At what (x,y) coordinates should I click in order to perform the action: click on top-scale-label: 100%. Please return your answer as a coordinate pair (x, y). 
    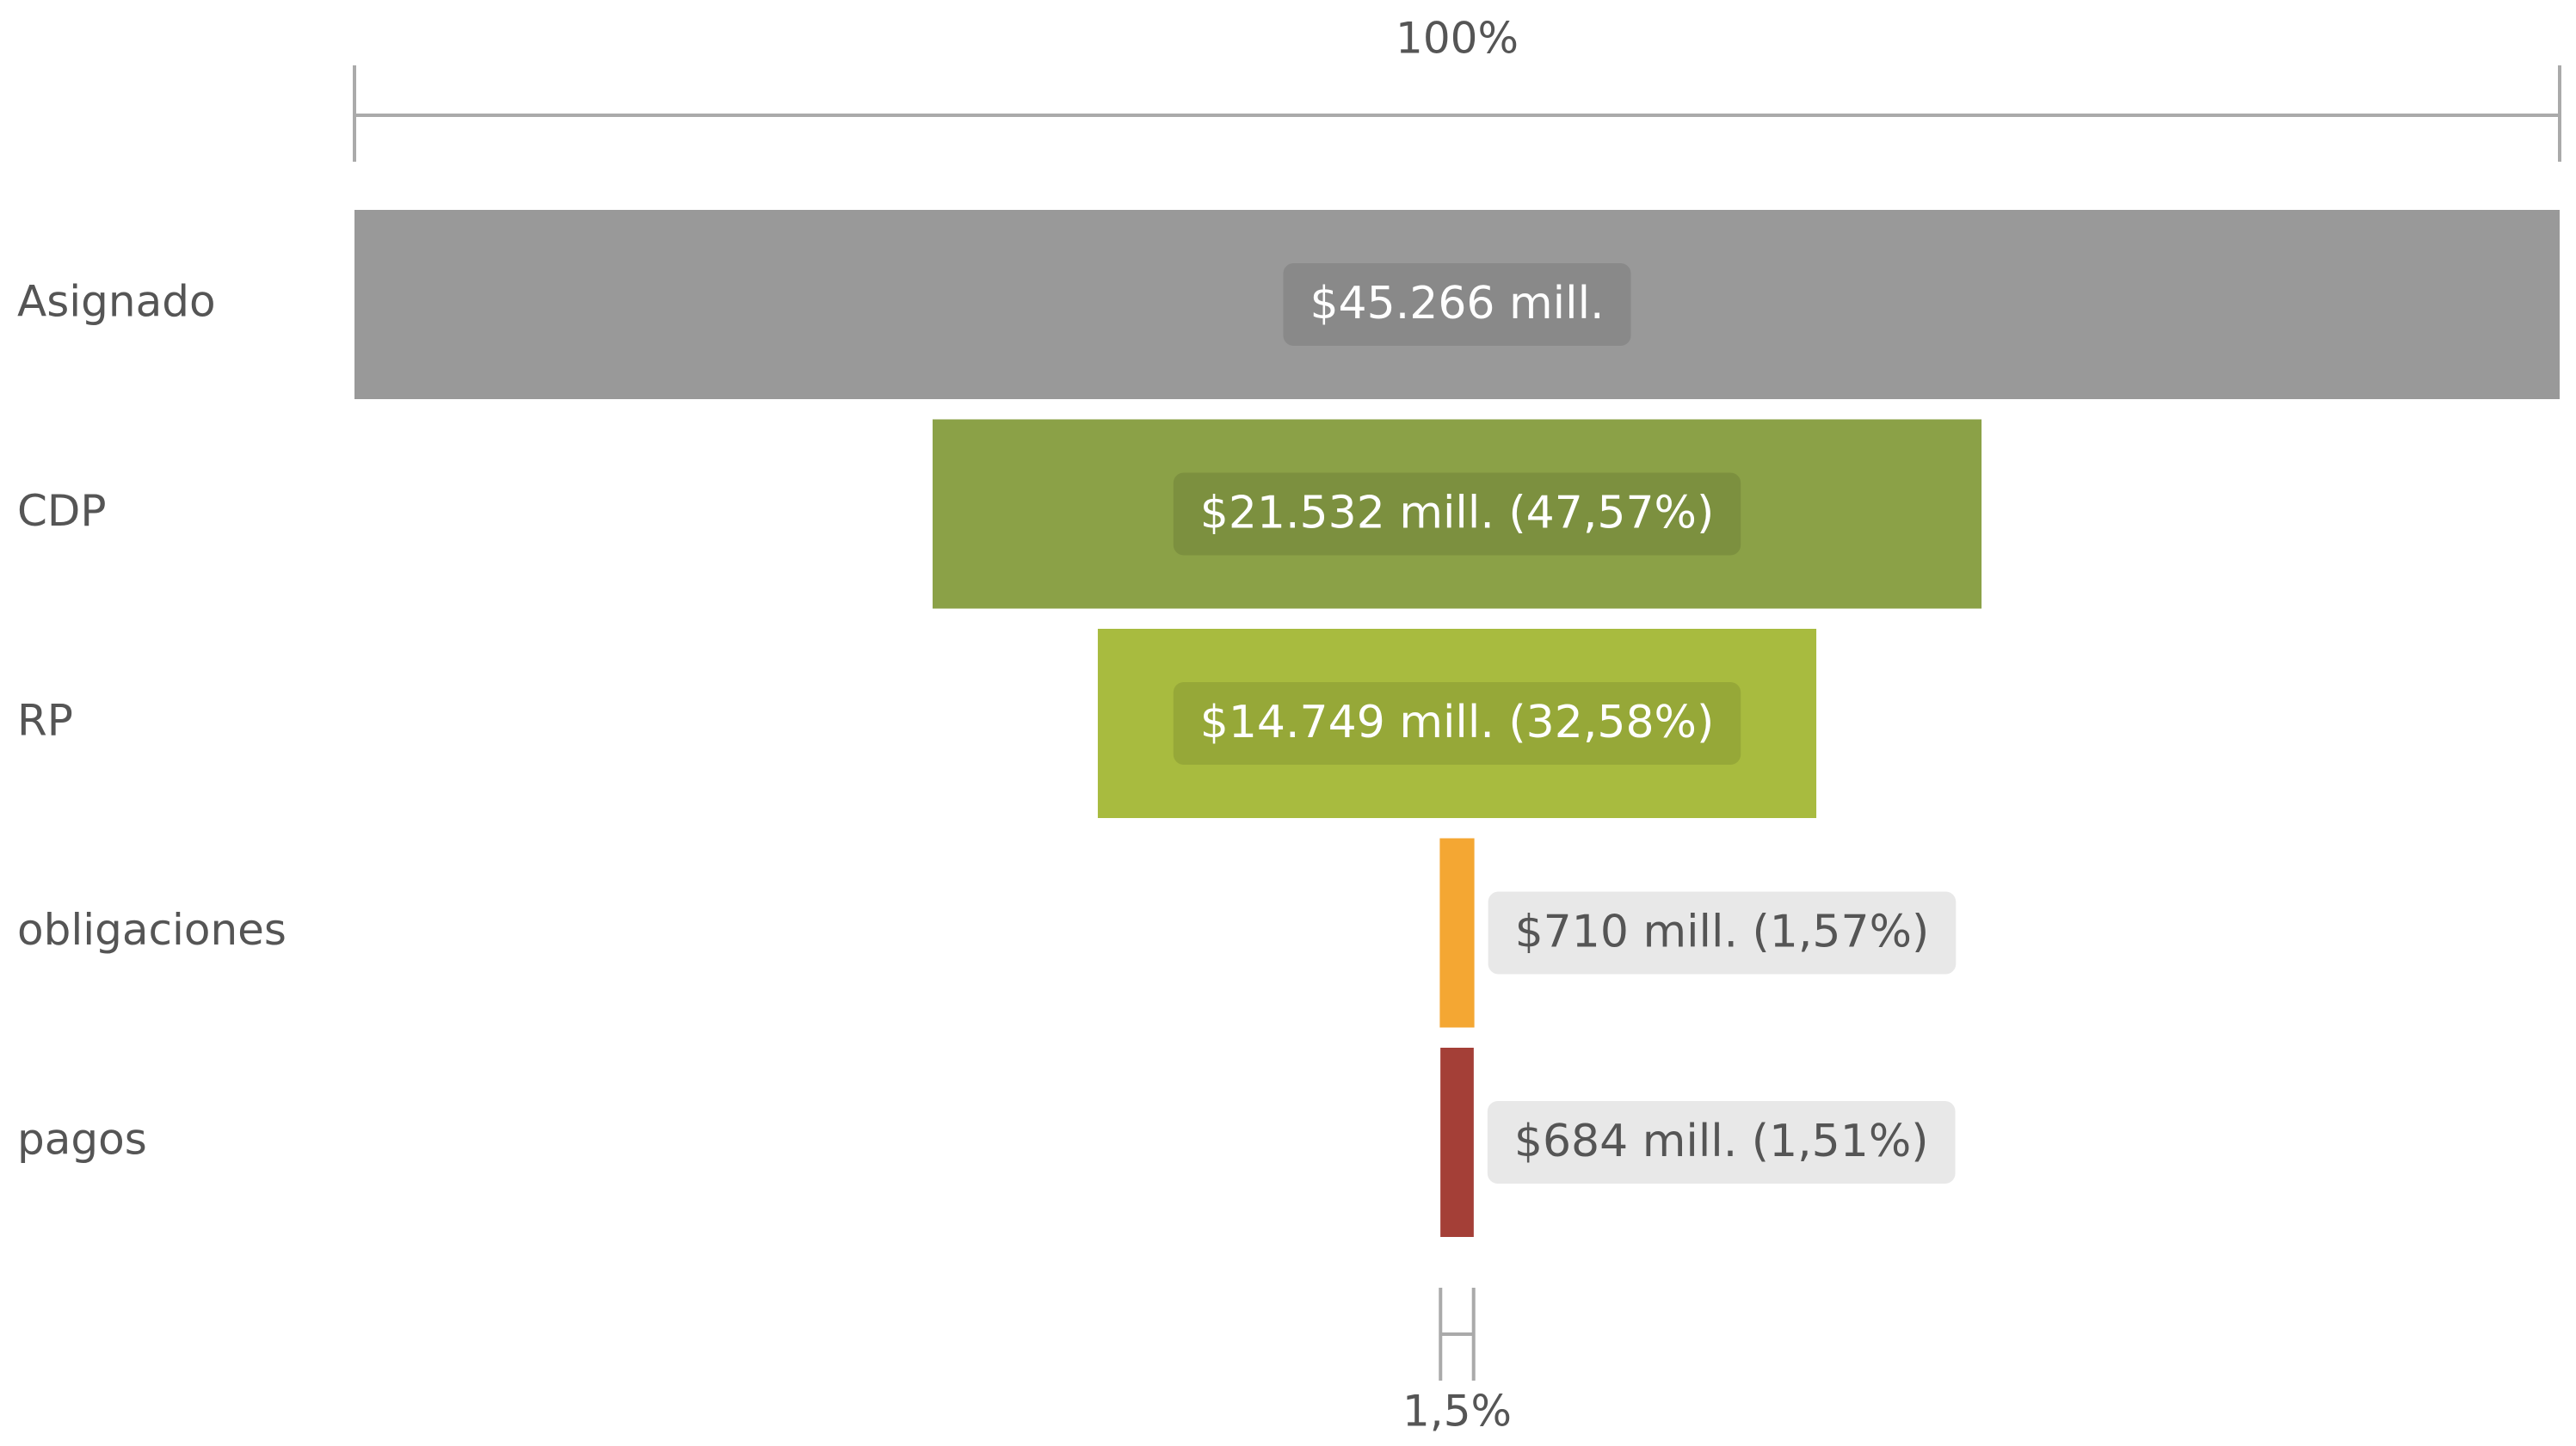
    Looking at the image, I should click on (1458, 39).